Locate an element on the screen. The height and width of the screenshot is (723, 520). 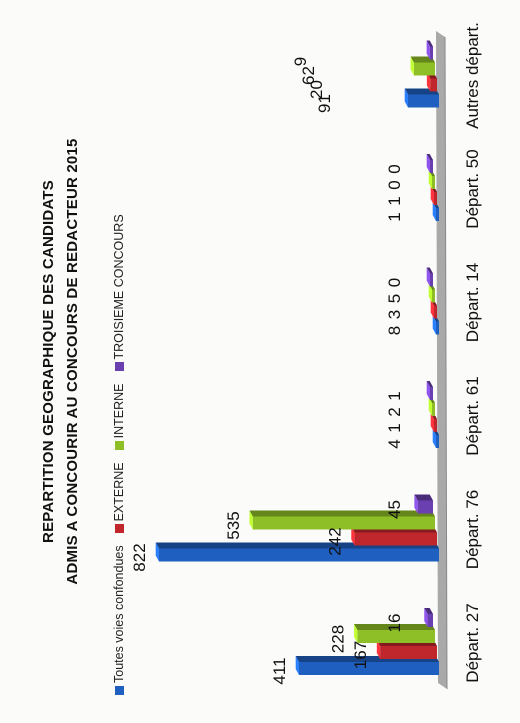
data-label: 5 is located at coordinates (394, 298).